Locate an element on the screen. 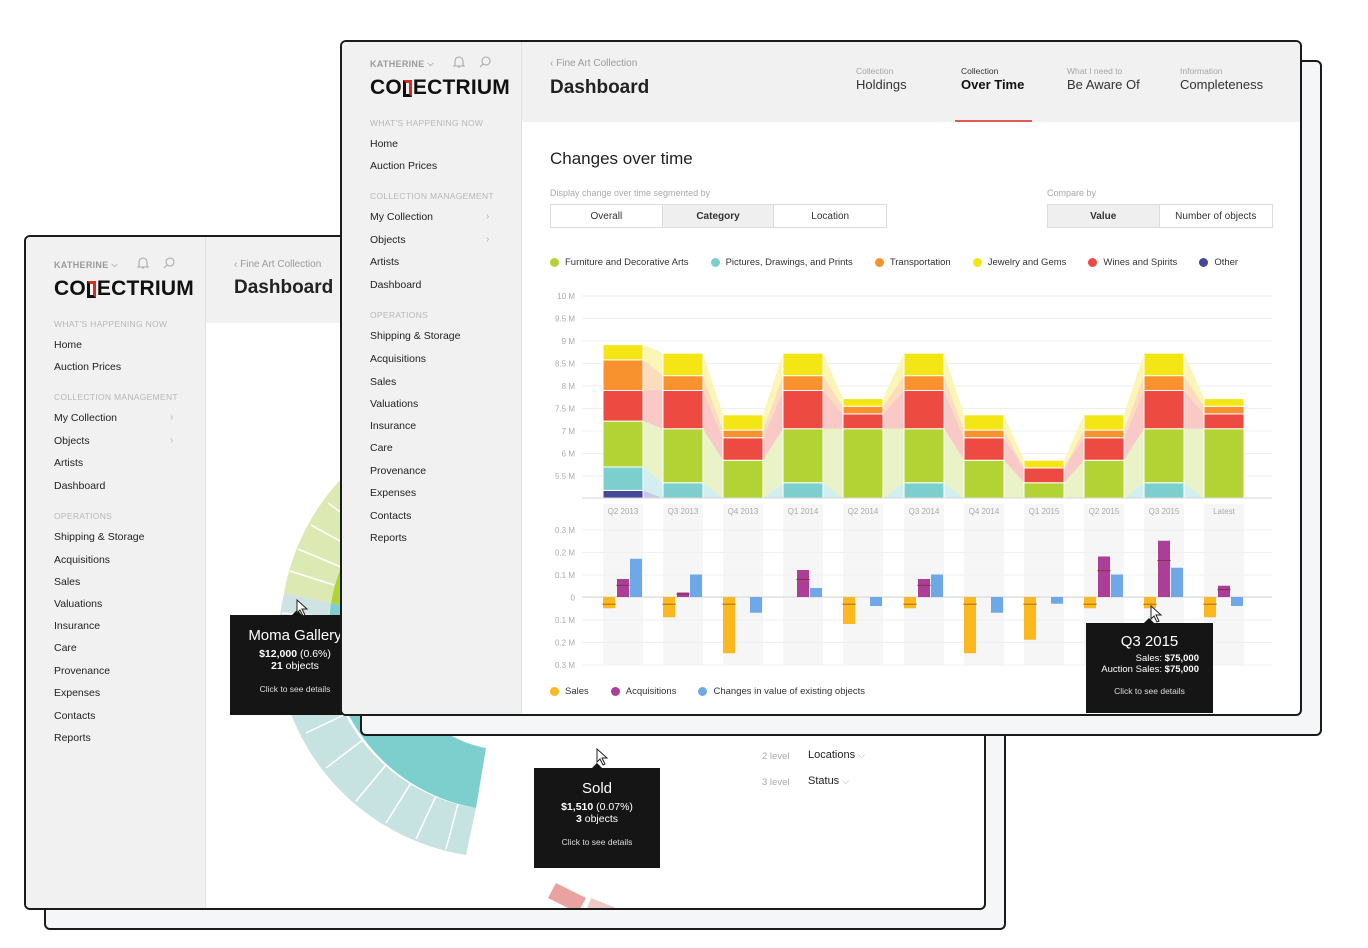 The height and width of the screenshot is (948, 1368). level-label: 3 level is located at coordinates (776, 782).